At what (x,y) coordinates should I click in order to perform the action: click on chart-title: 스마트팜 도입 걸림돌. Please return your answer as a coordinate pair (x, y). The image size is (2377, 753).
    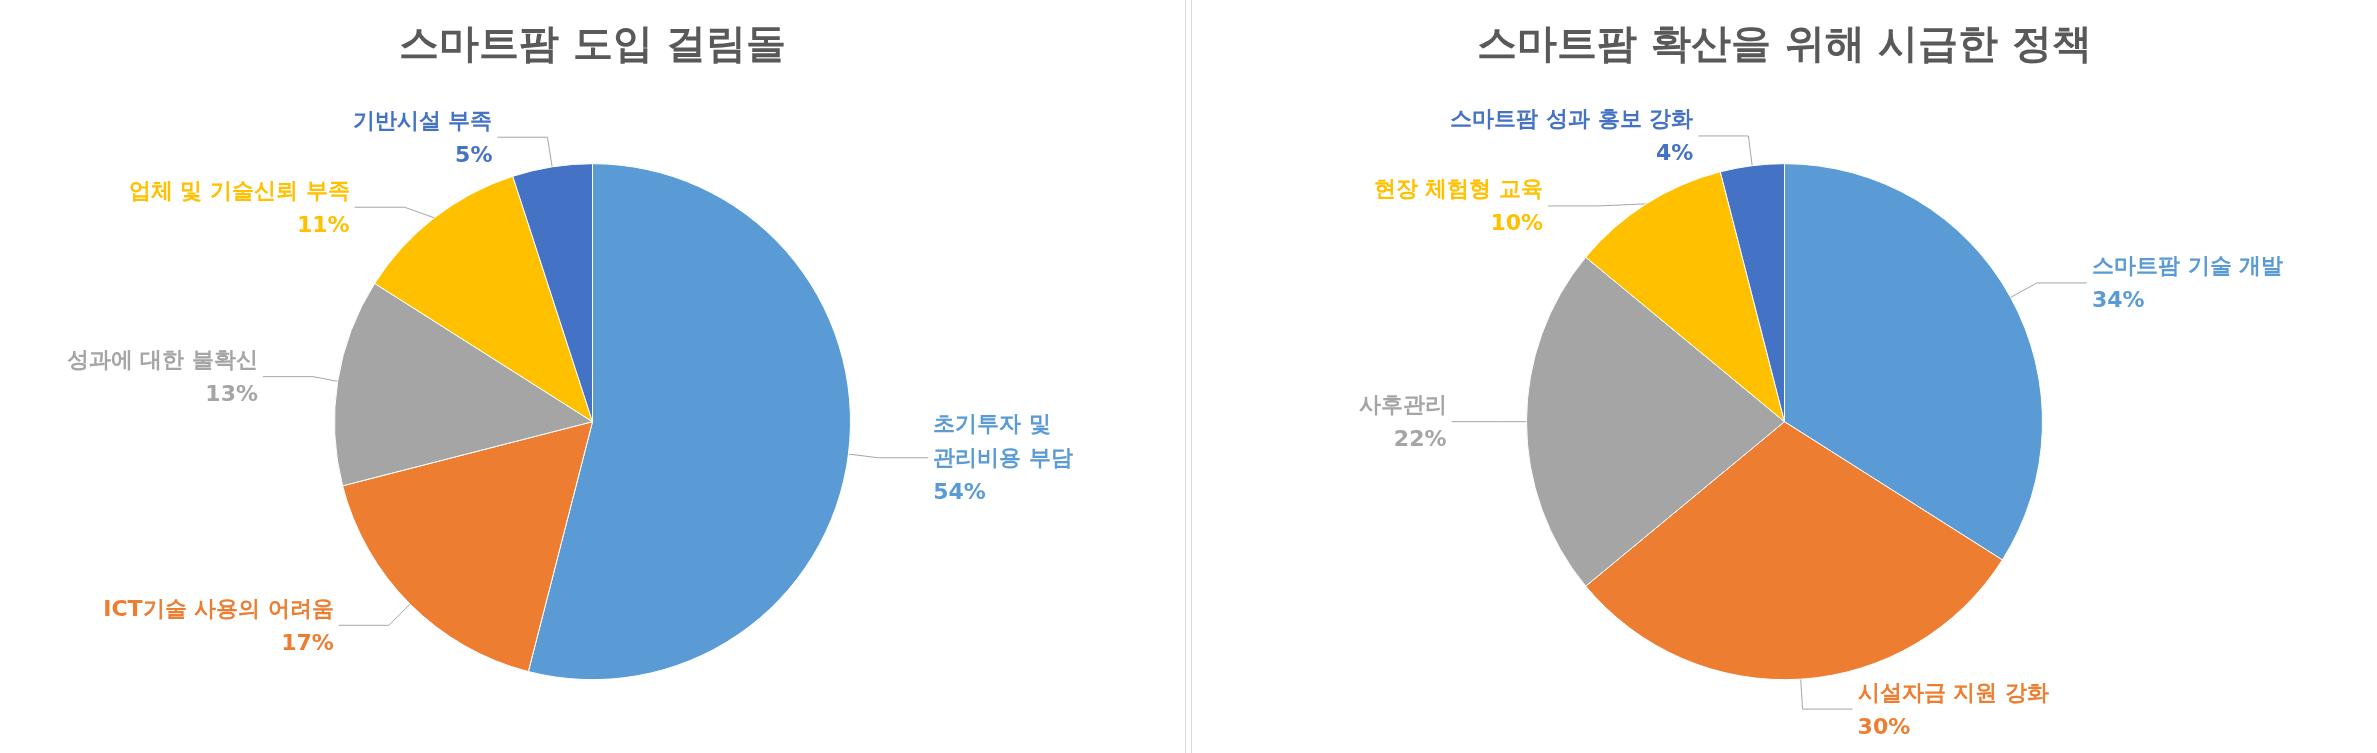
    Looking at the image, I should click on (592, 43).